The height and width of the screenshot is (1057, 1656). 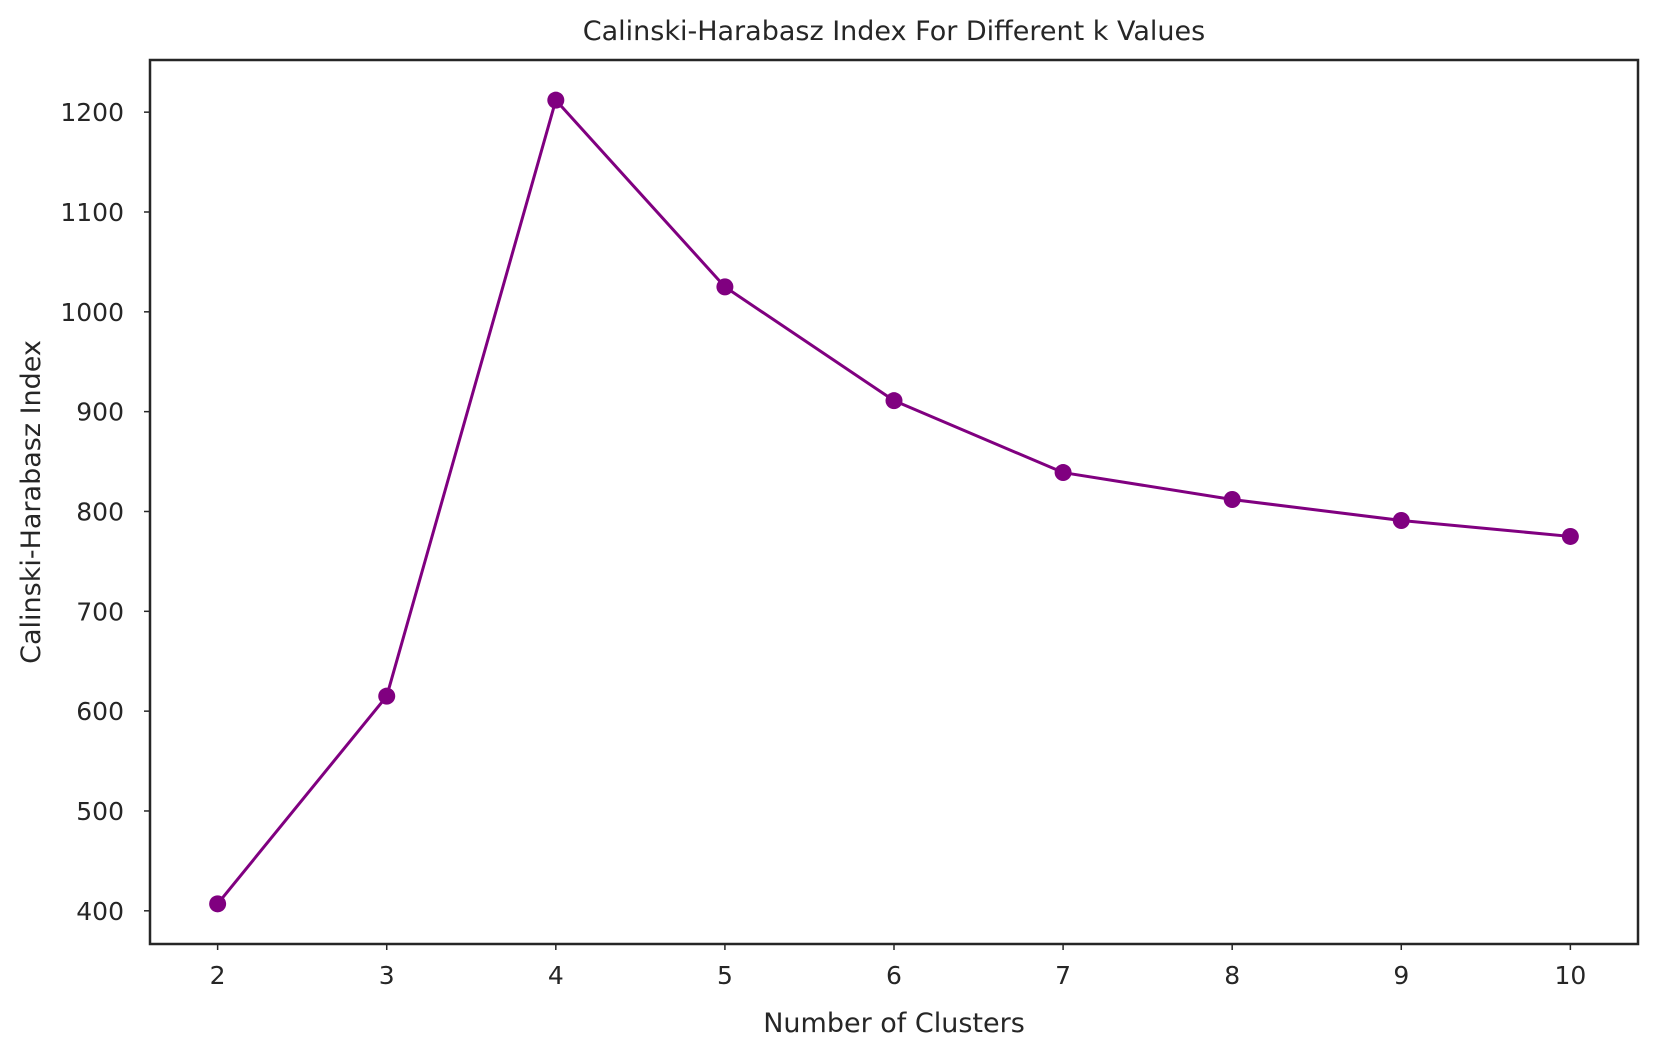 What do you see at coordinates (100, 611) in the screenshot?
I see `y-tick-label: 700` at bounding box center [100, 611].